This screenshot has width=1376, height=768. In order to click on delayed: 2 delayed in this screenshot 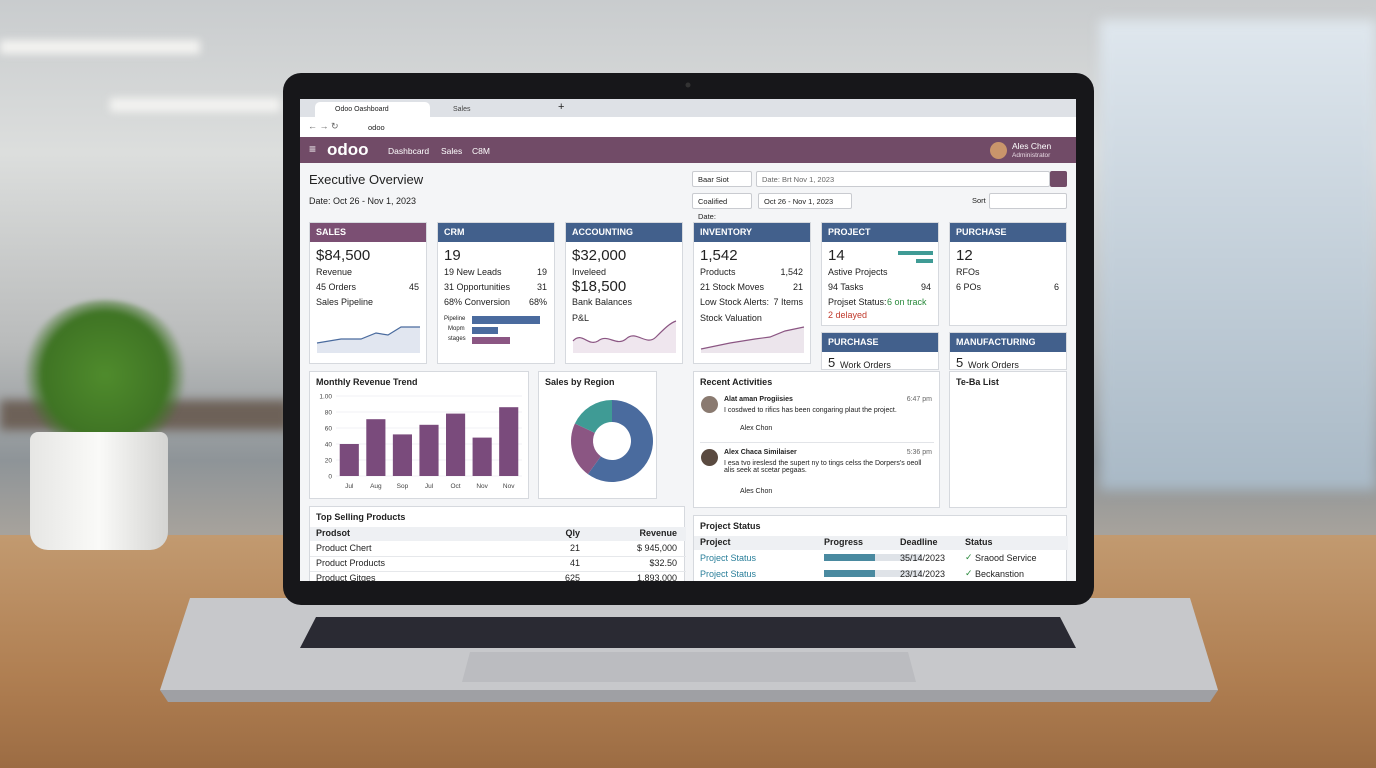, I will do `click(848, 315)`.